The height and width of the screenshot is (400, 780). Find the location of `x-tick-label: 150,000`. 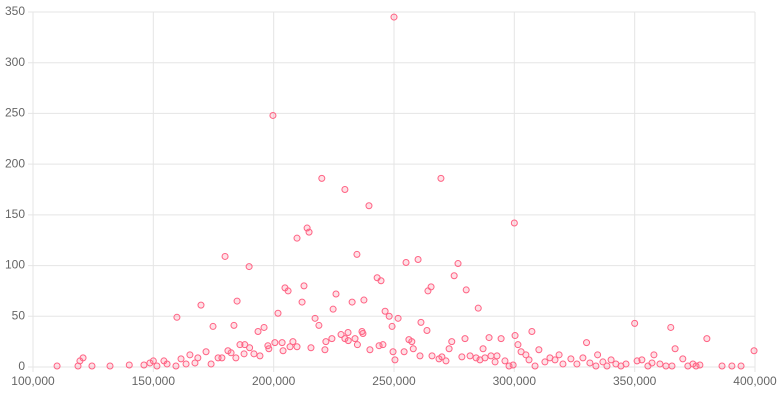

x-tick-label: 150,000 is located at coordinates (154, 381).